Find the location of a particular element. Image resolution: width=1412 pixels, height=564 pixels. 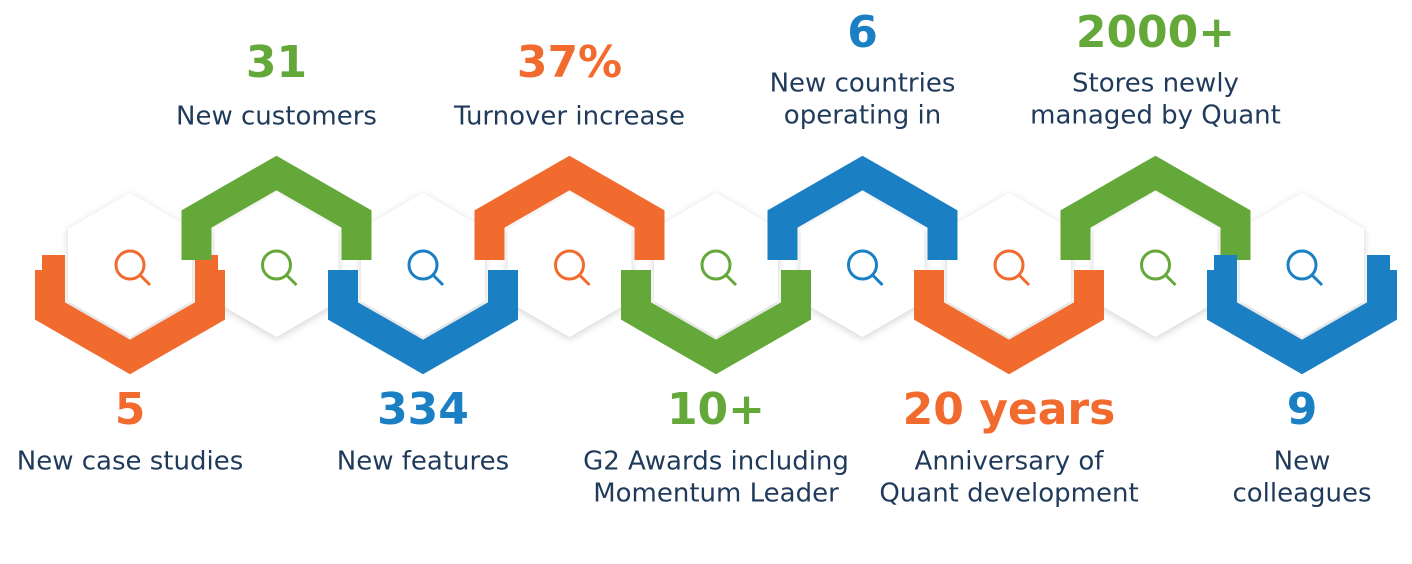

stat-number: 6 is located at coordinates (862, 32).